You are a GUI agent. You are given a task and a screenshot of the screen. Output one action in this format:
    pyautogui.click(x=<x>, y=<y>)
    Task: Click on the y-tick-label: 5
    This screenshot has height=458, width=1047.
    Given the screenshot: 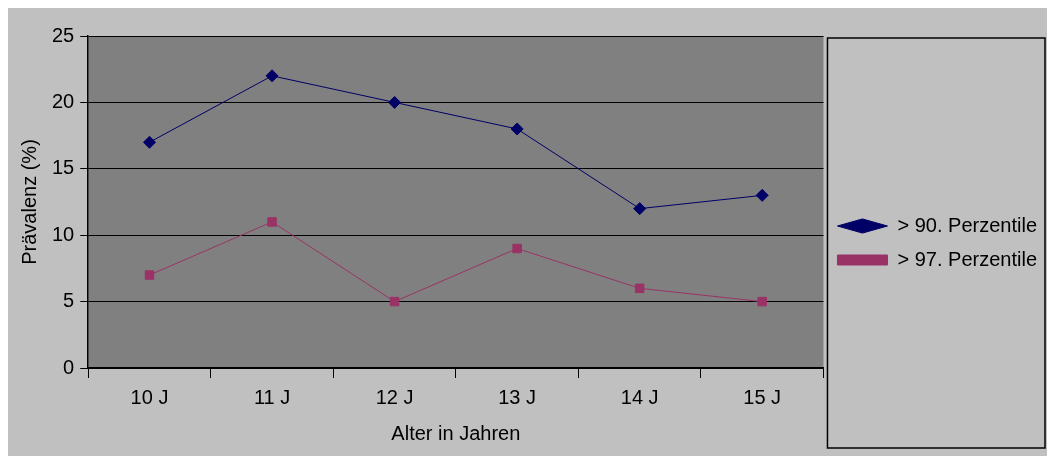 What is the action you would take?
    pyautogui.click(x=69, y=300)
    